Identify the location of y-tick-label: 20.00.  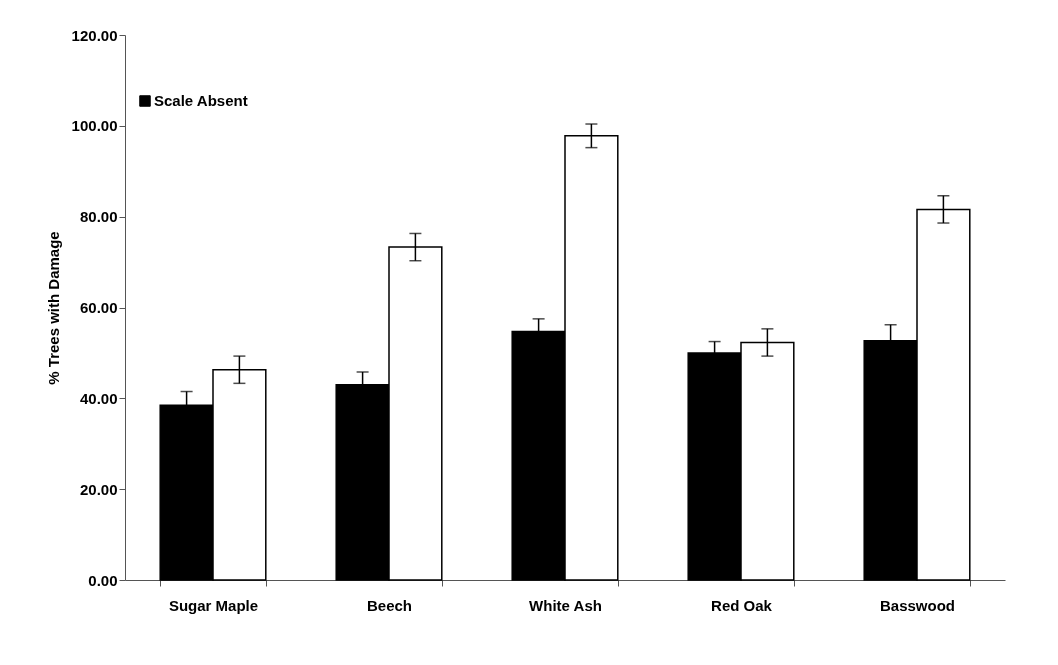
(98, 489).